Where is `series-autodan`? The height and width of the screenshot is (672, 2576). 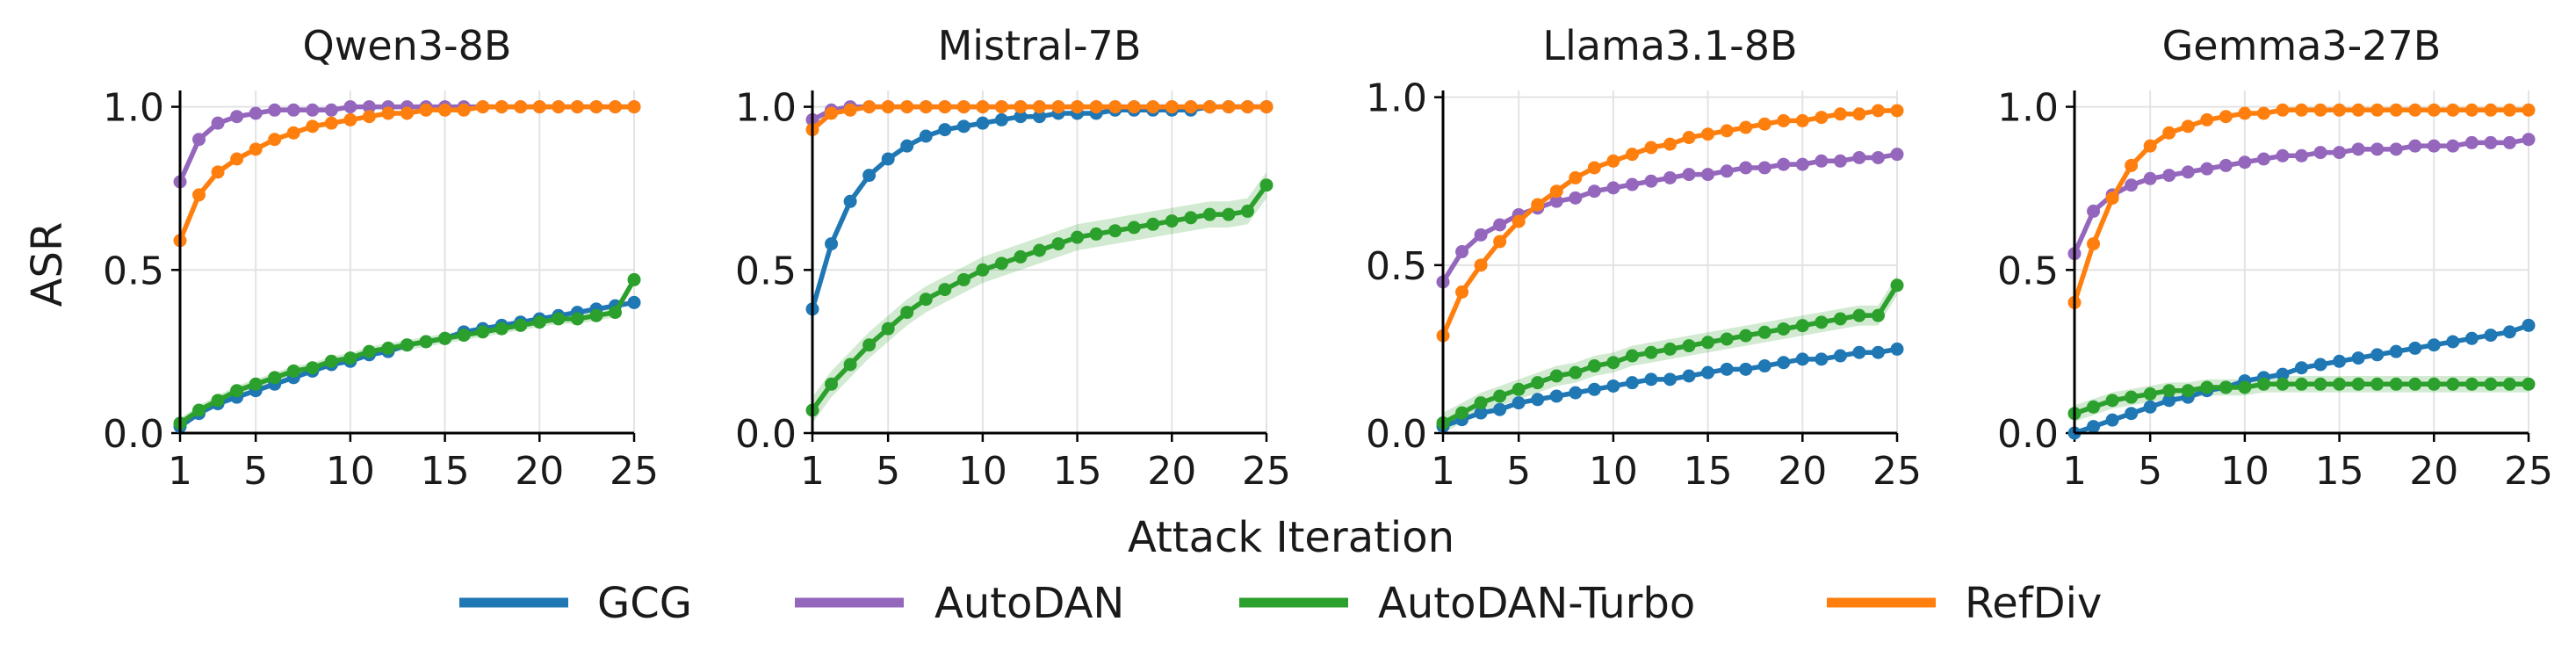
series-autodan is located at coordinates (1670, 219).